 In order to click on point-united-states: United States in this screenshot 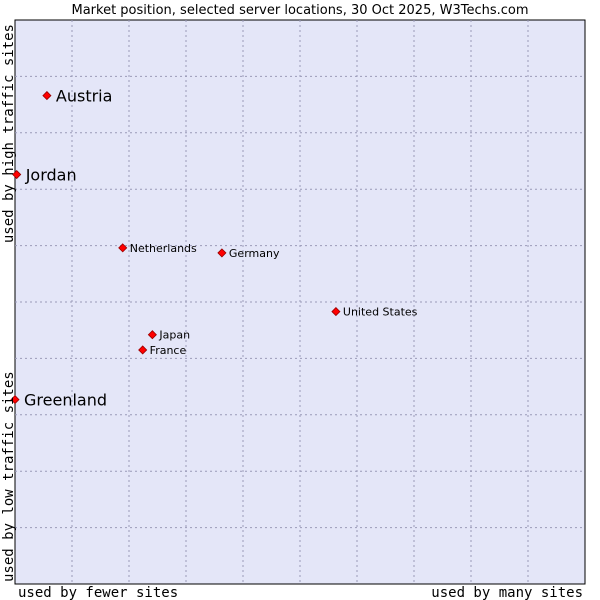, I will do `click(374, 312)`.